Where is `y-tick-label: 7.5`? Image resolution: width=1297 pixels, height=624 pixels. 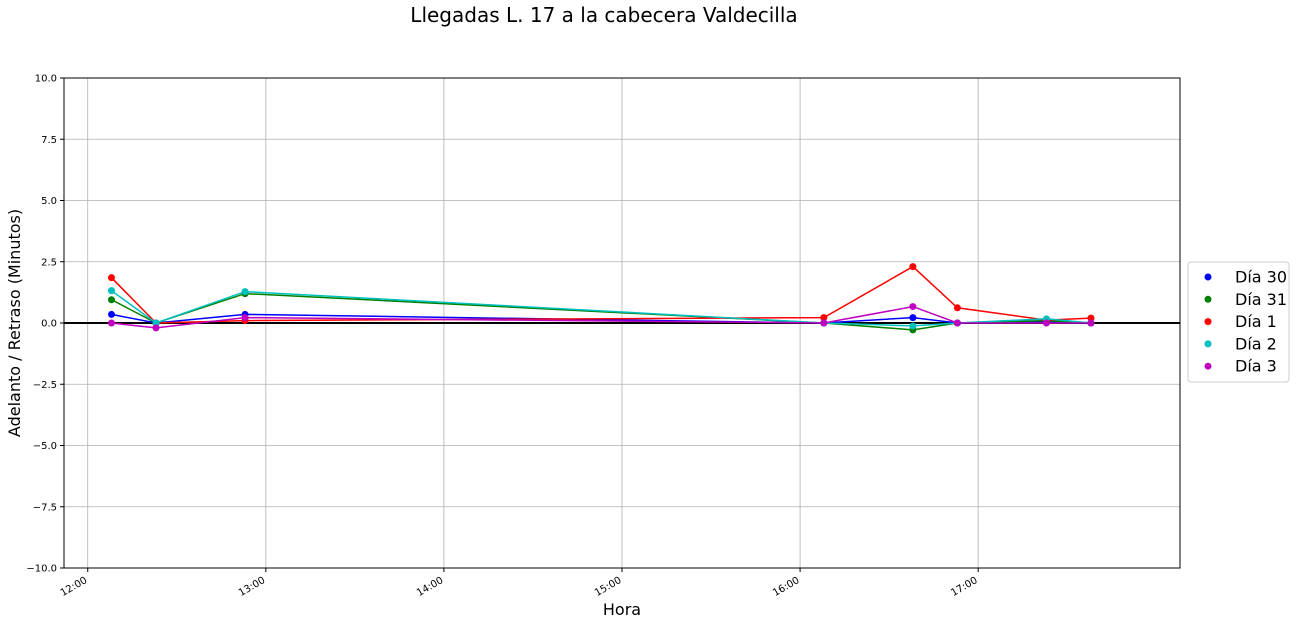 y-tick-label: 7.5 is located at coordinates (49, 140).